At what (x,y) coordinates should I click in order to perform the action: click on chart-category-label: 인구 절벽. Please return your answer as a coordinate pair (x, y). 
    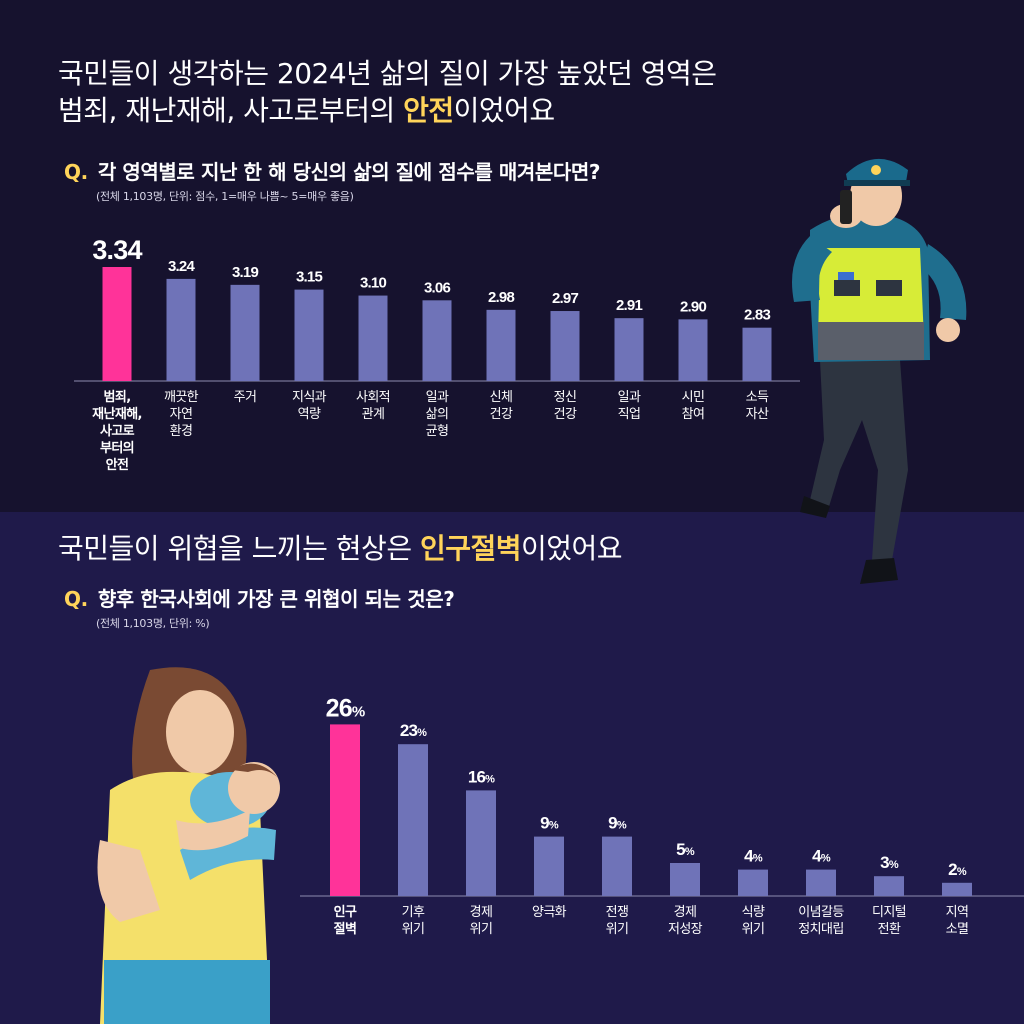
    Looking at the image, I should click on (345, 920).